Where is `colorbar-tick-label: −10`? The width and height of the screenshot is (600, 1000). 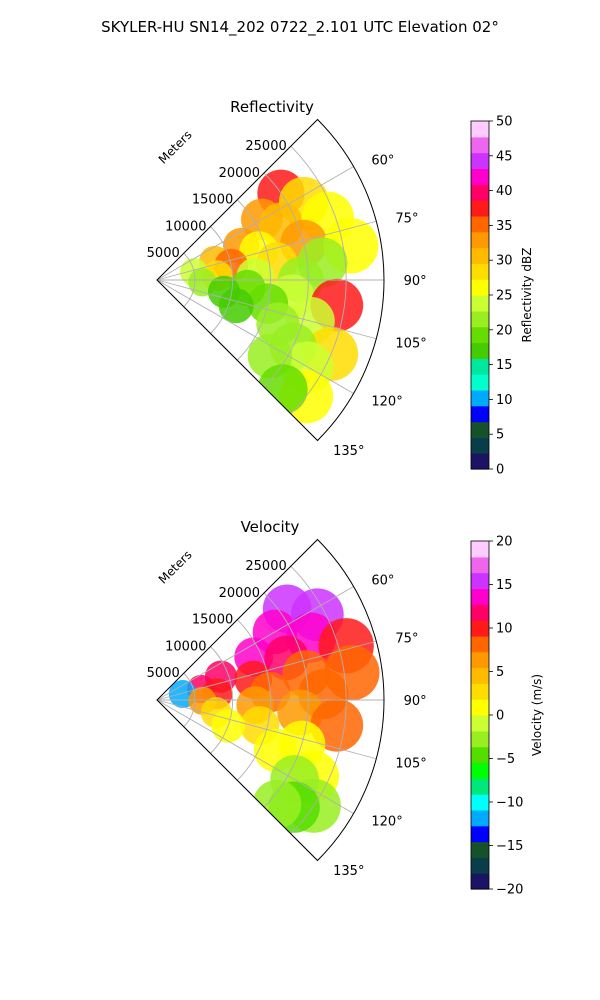
colorbar-tick-label: −10 is located at coordinates (509, 803).